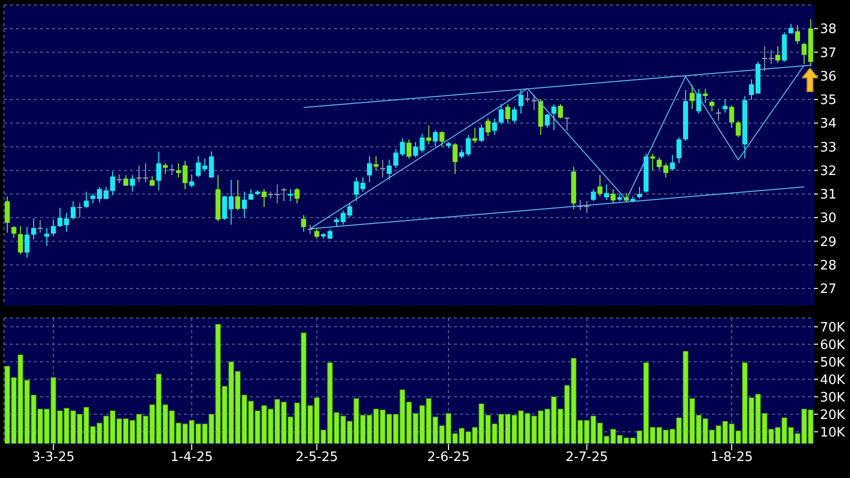 The image size is (850, 478). Describe the element at coordinates (828, 30) in the screenshot. I see `y-tick-label: 38` at that location.